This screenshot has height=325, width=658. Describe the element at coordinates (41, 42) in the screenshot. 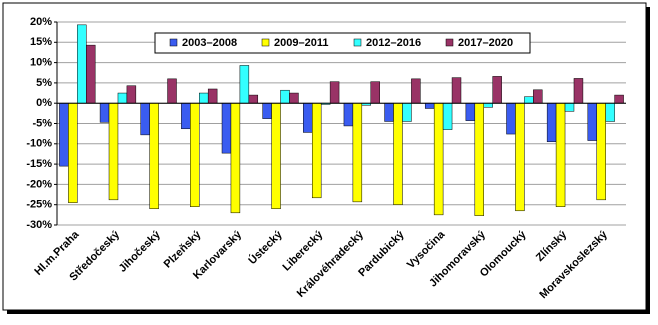

I see `y-tick-label: 15%` at that location.